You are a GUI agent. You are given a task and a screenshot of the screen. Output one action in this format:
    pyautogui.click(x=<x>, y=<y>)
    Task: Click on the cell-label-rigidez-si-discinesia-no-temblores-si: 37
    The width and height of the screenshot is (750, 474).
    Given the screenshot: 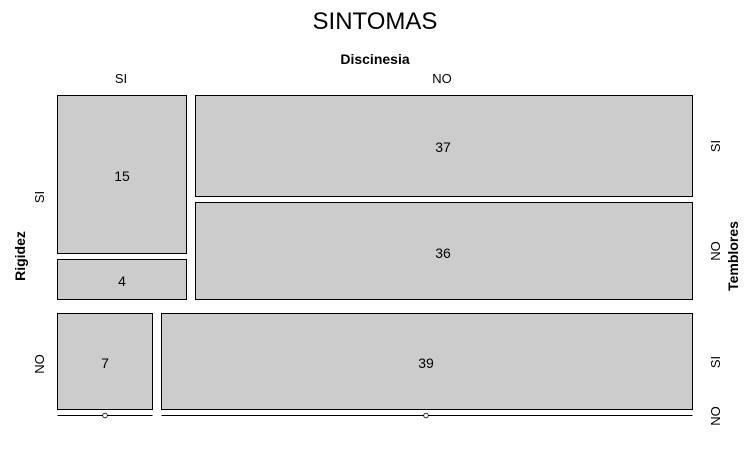 What is the action you would take?
    pyautogui.click(x=443, y=147)
    